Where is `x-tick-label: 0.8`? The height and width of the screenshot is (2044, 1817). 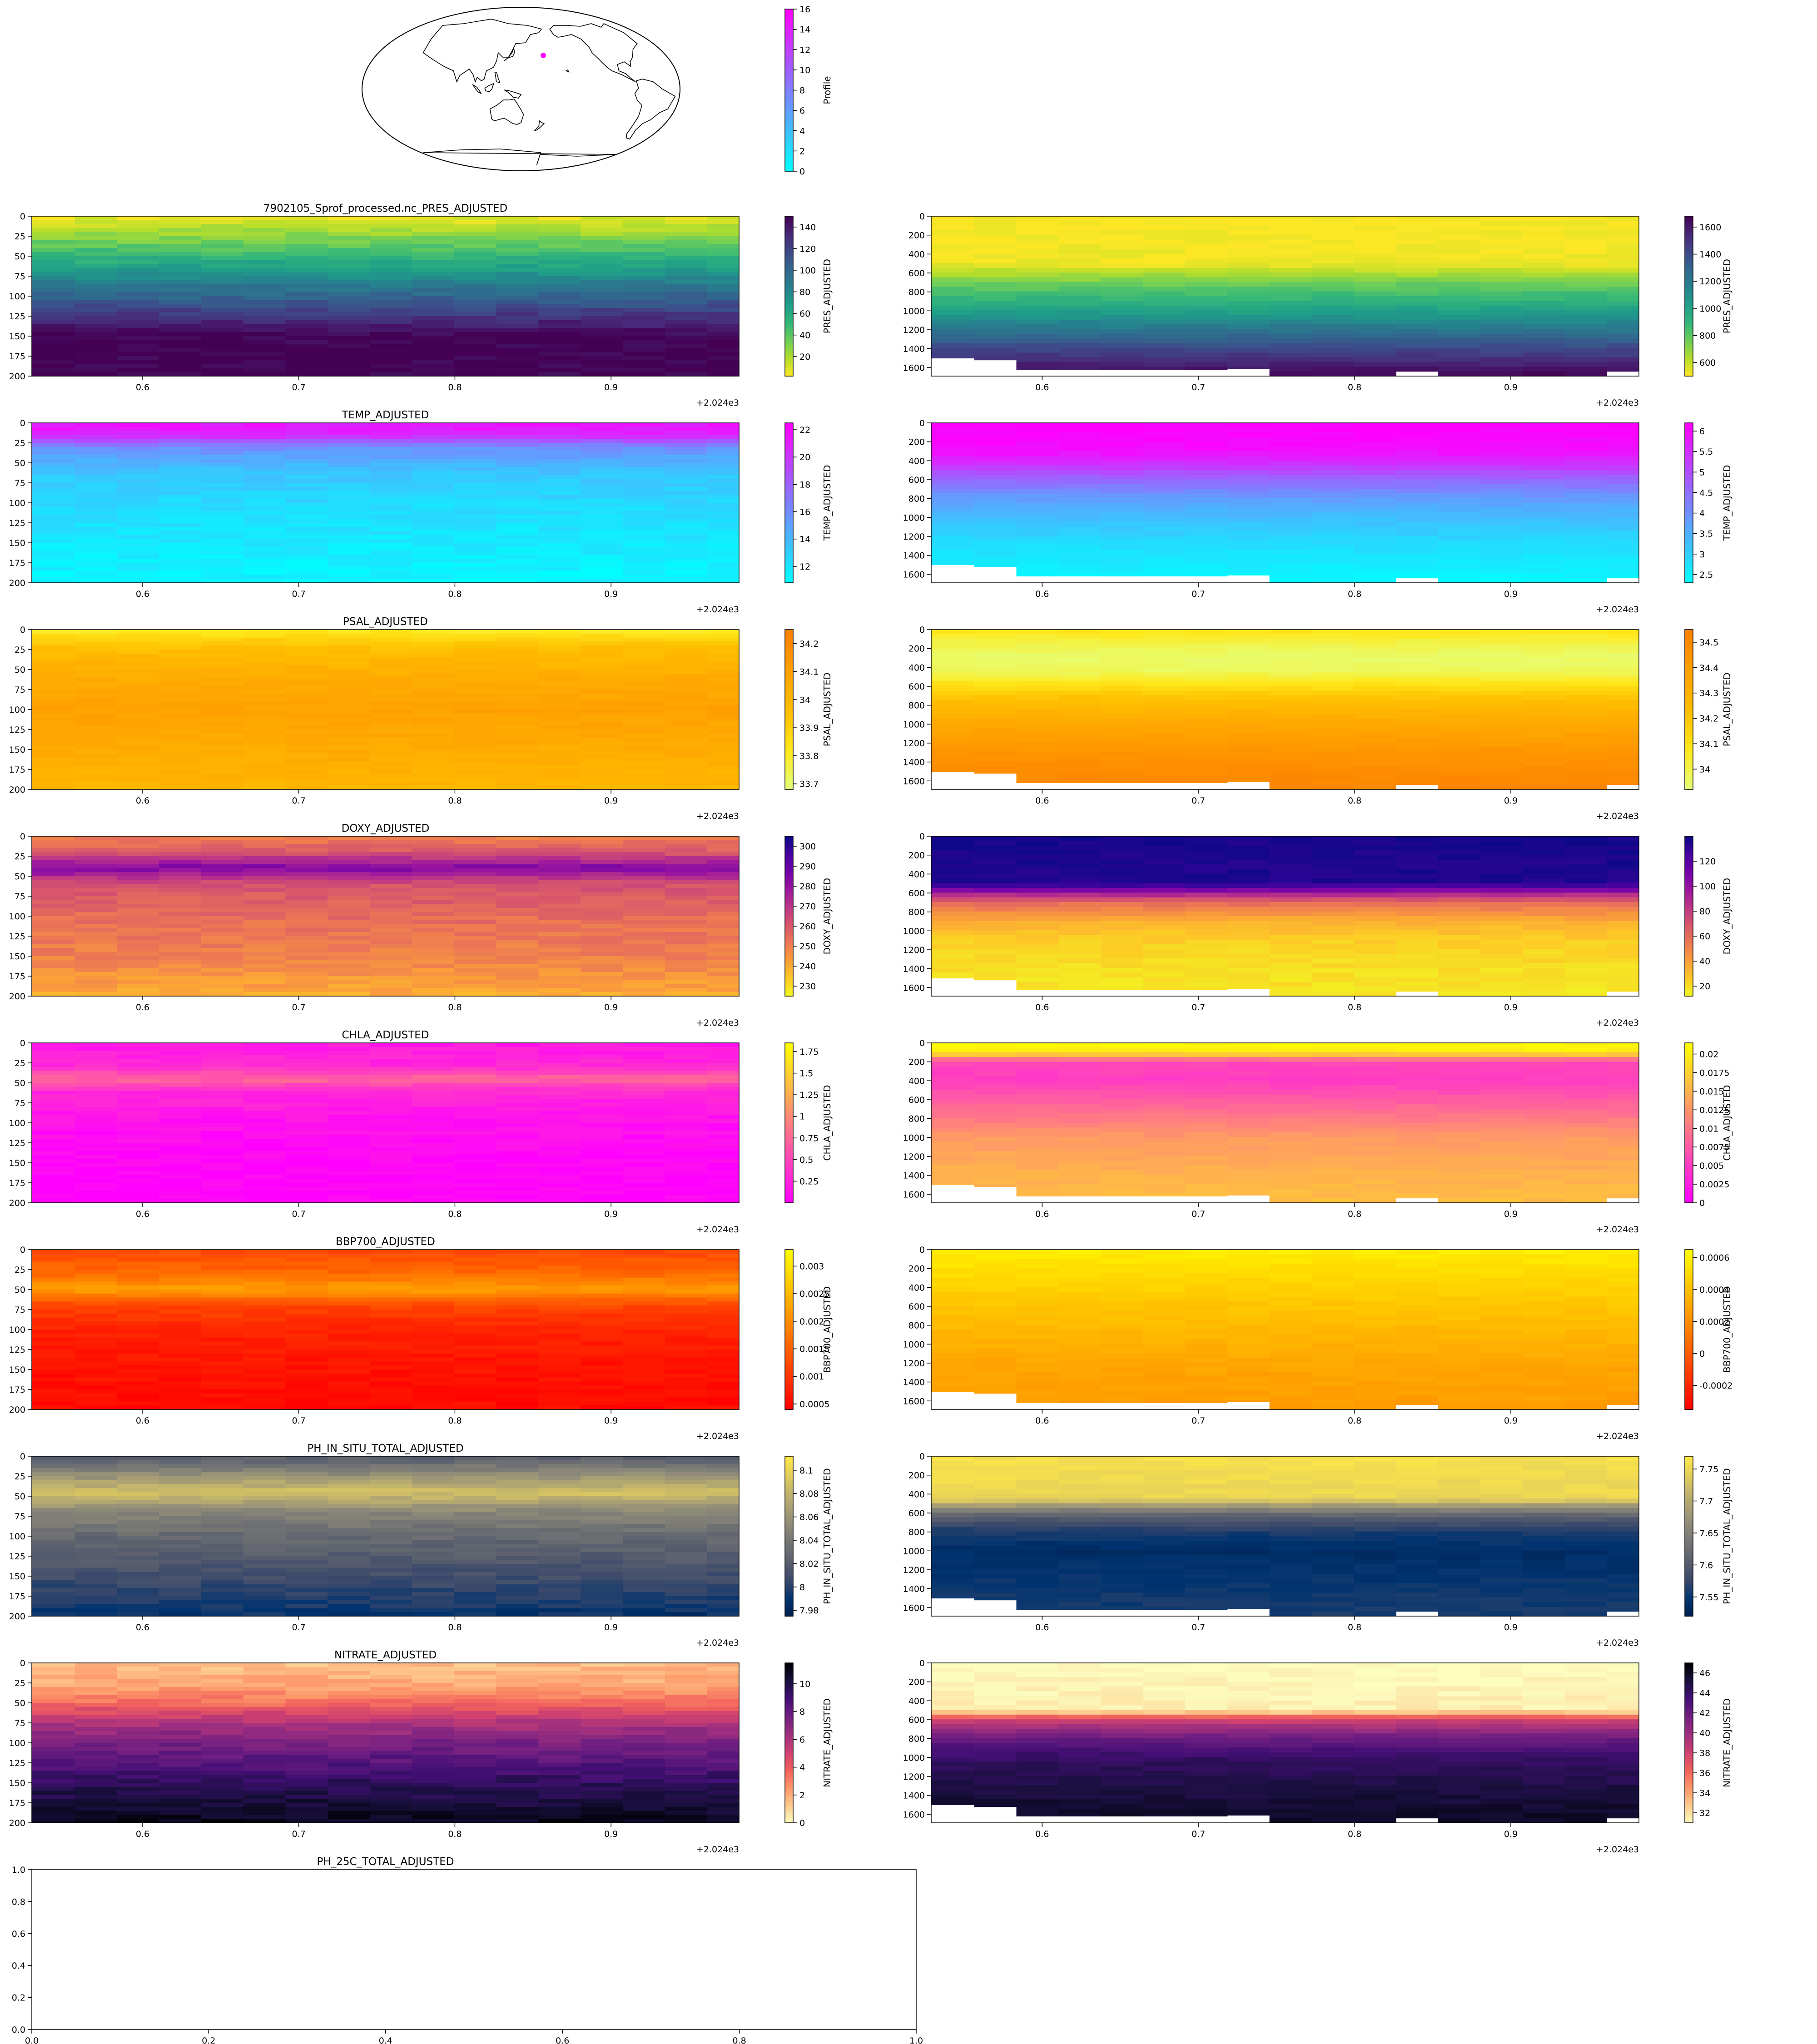
x-tick-label: 0.8 is located at coordinates (455, 387).